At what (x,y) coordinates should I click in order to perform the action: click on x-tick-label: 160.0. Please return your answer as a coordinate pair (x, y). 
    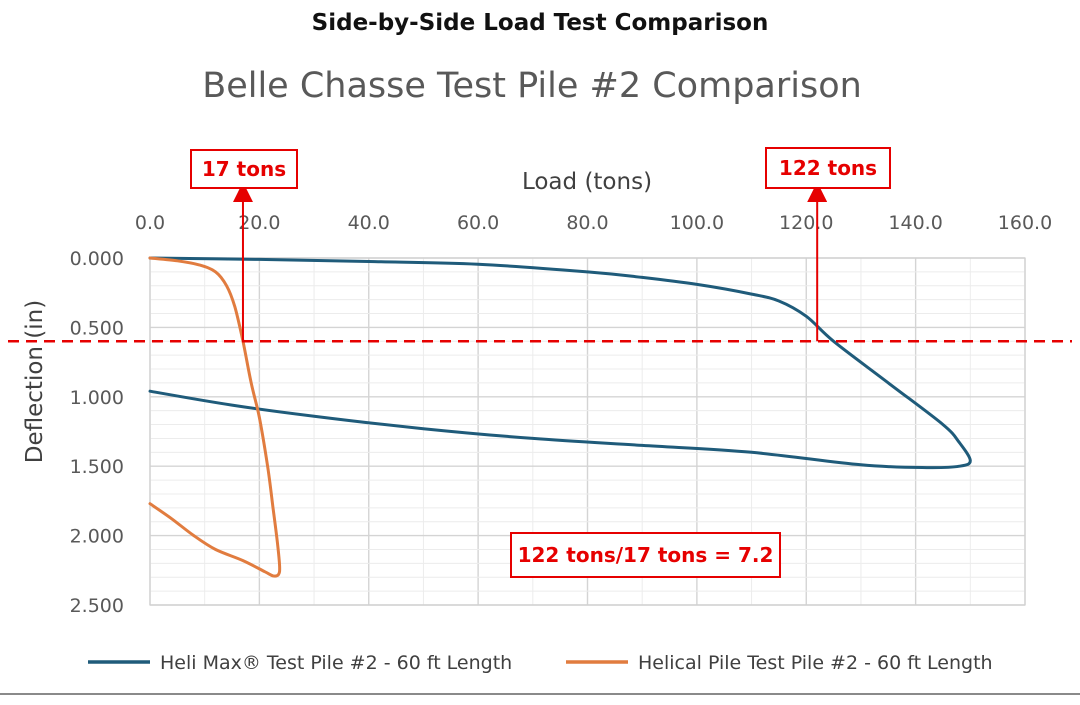
    Looking at the image, I should click on (1025, 223).